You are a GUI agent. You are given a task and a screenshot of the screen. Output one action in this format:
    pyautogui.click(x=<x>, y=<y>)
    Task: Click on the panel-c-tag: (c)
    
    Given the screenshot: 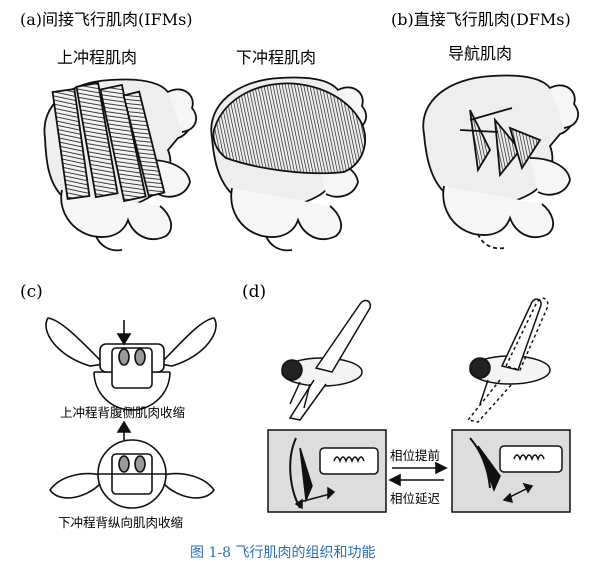 What is the action you would take?
    pyautogui.click(x=31, y=292)
    